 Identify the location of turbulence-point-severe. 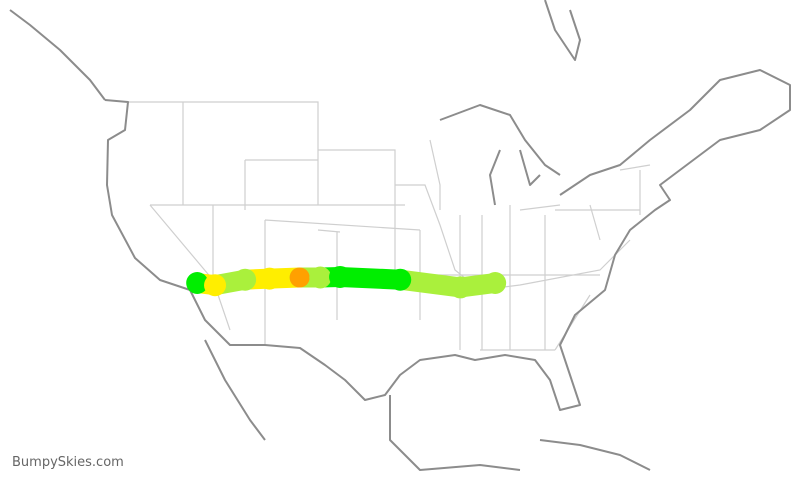
(299, 277).